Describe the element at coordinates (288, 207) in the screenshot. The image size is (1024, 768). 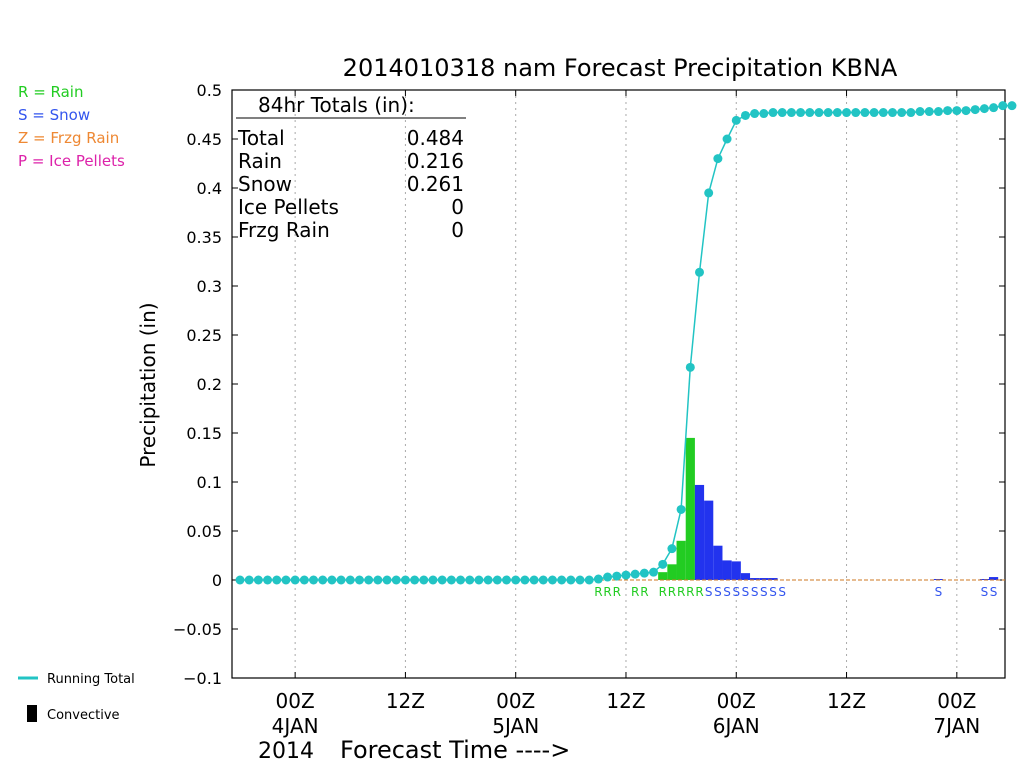
I see `totals-row-label: Ice Pellets` at that location.